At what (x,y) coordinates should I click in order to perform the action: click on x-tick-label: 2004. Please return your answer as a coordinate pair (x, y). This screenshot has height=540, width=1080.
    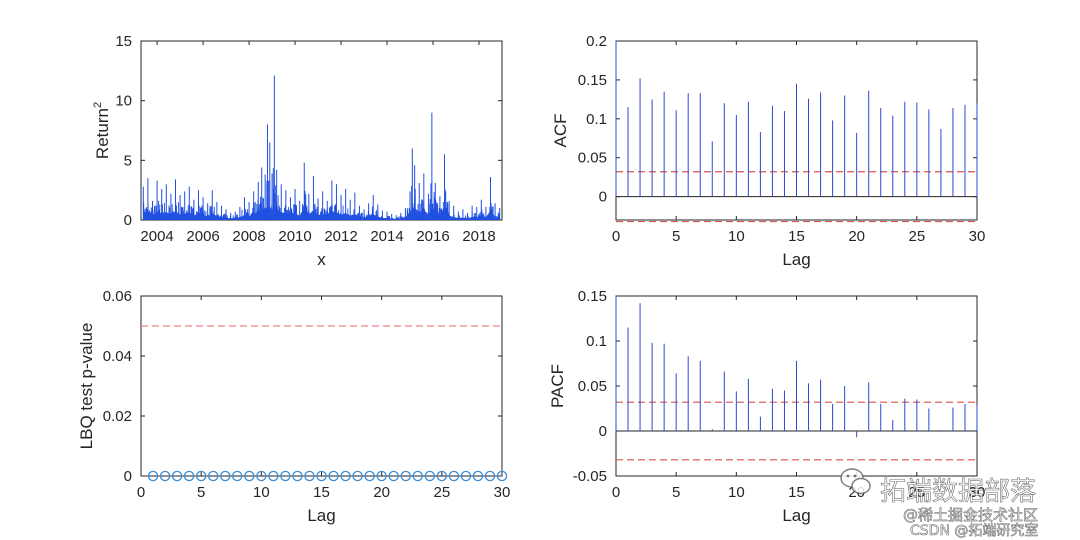
    Looking at the image, I should click on (156, 236).